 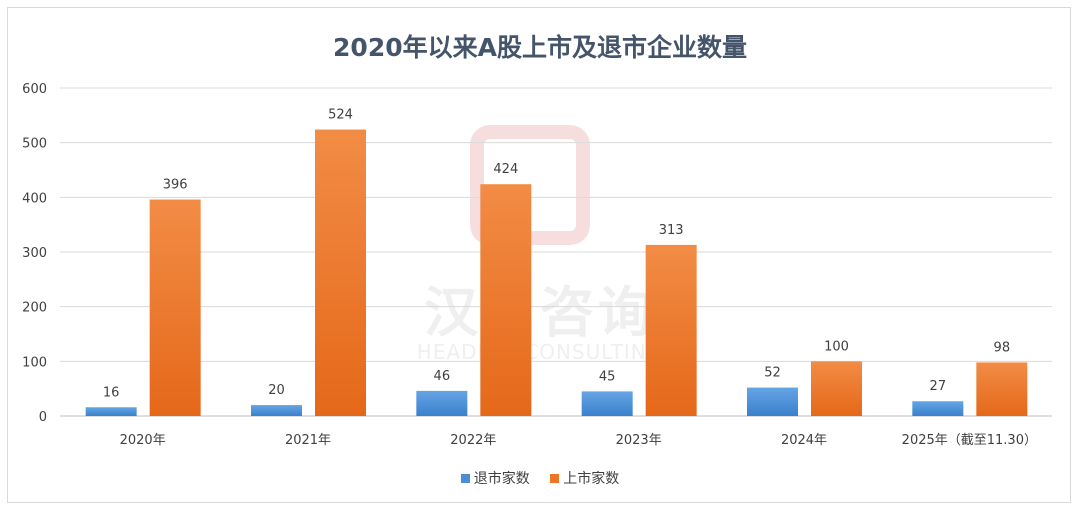 I want to click on x-tick-label: 2025年（截至11.30）, so click(x=969, y=440).